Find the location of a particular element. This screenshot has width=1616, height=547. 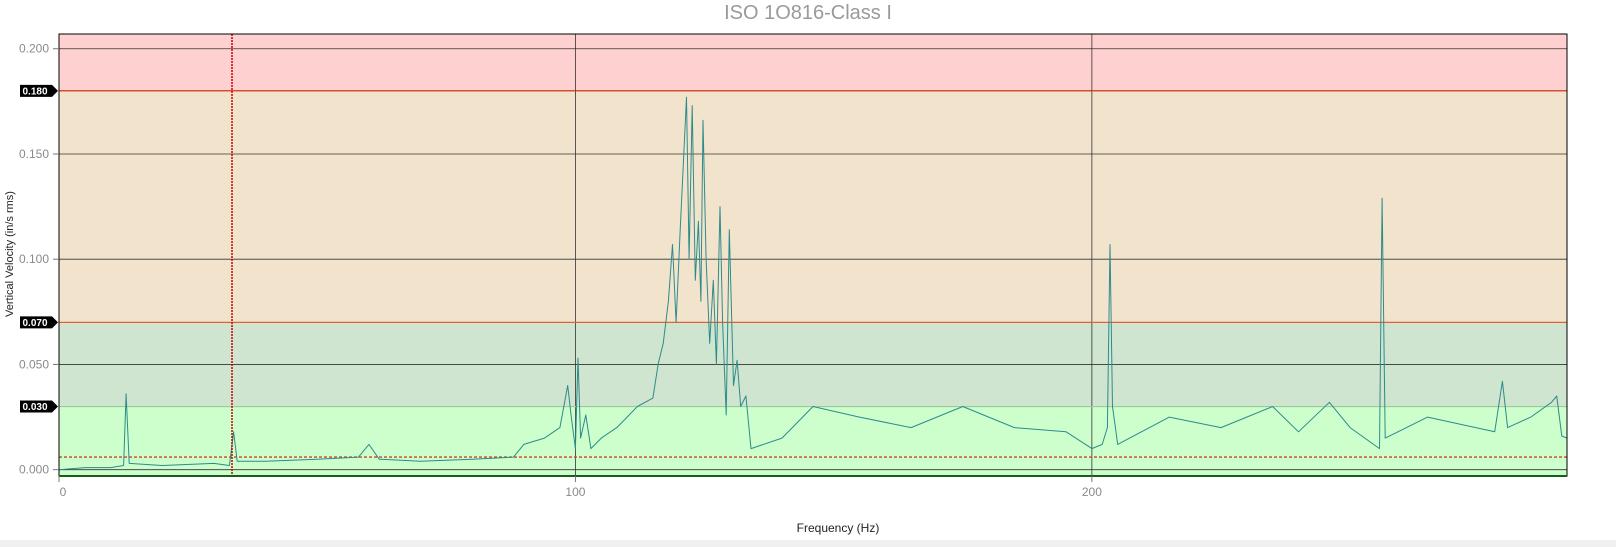

threshold-marker: 0.070 is located at coordinates (39, 322).